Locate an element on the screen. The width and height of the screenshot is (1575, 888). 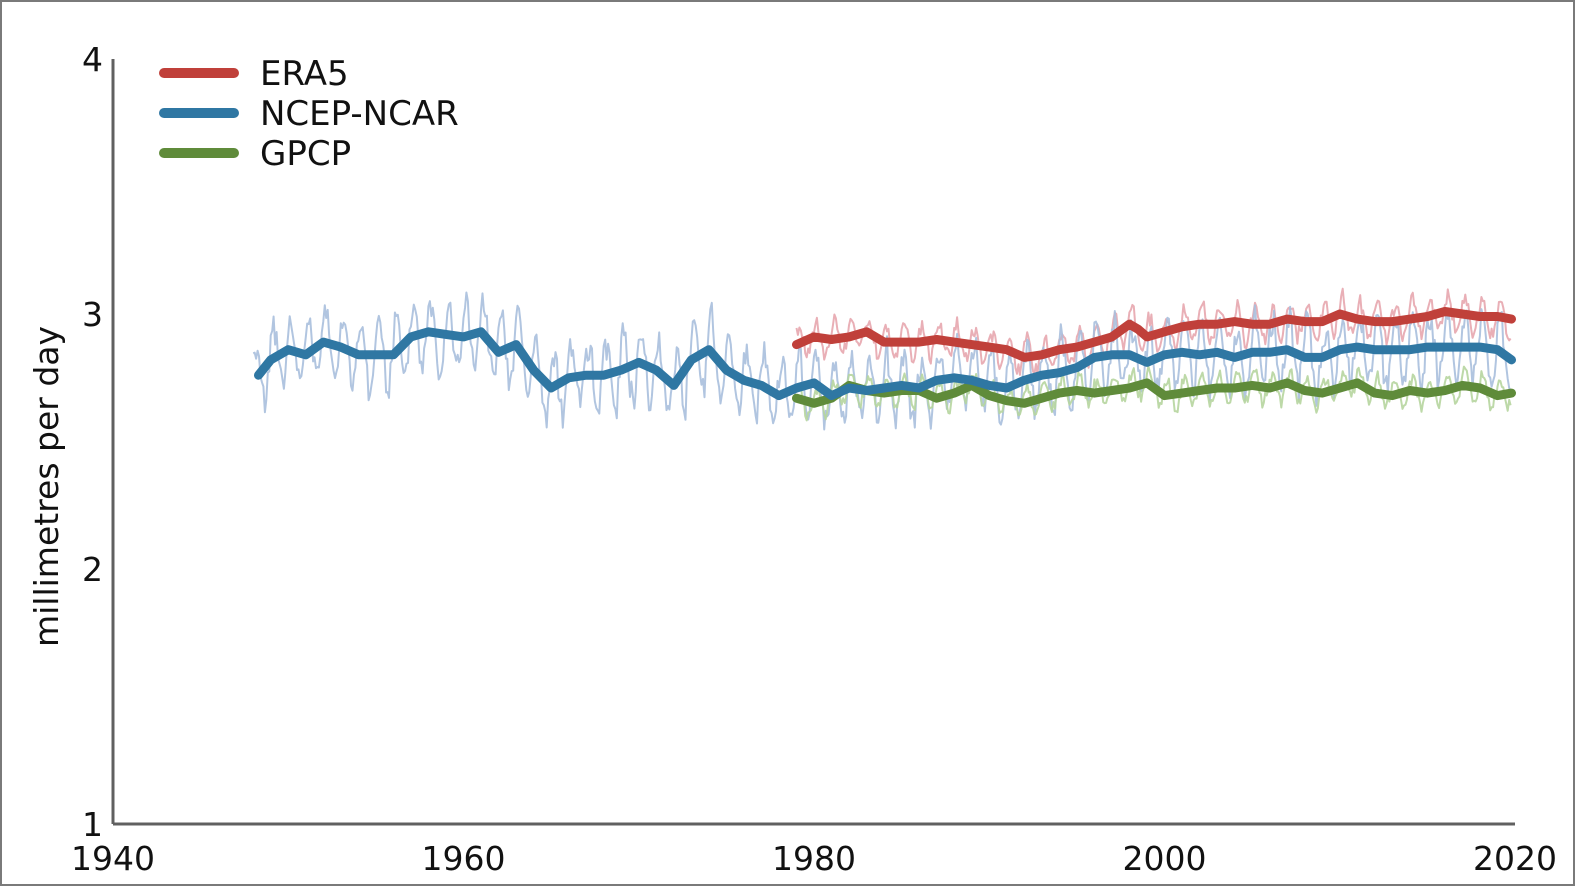
y-tick-label: 3 is located at coordinates (92, 314).